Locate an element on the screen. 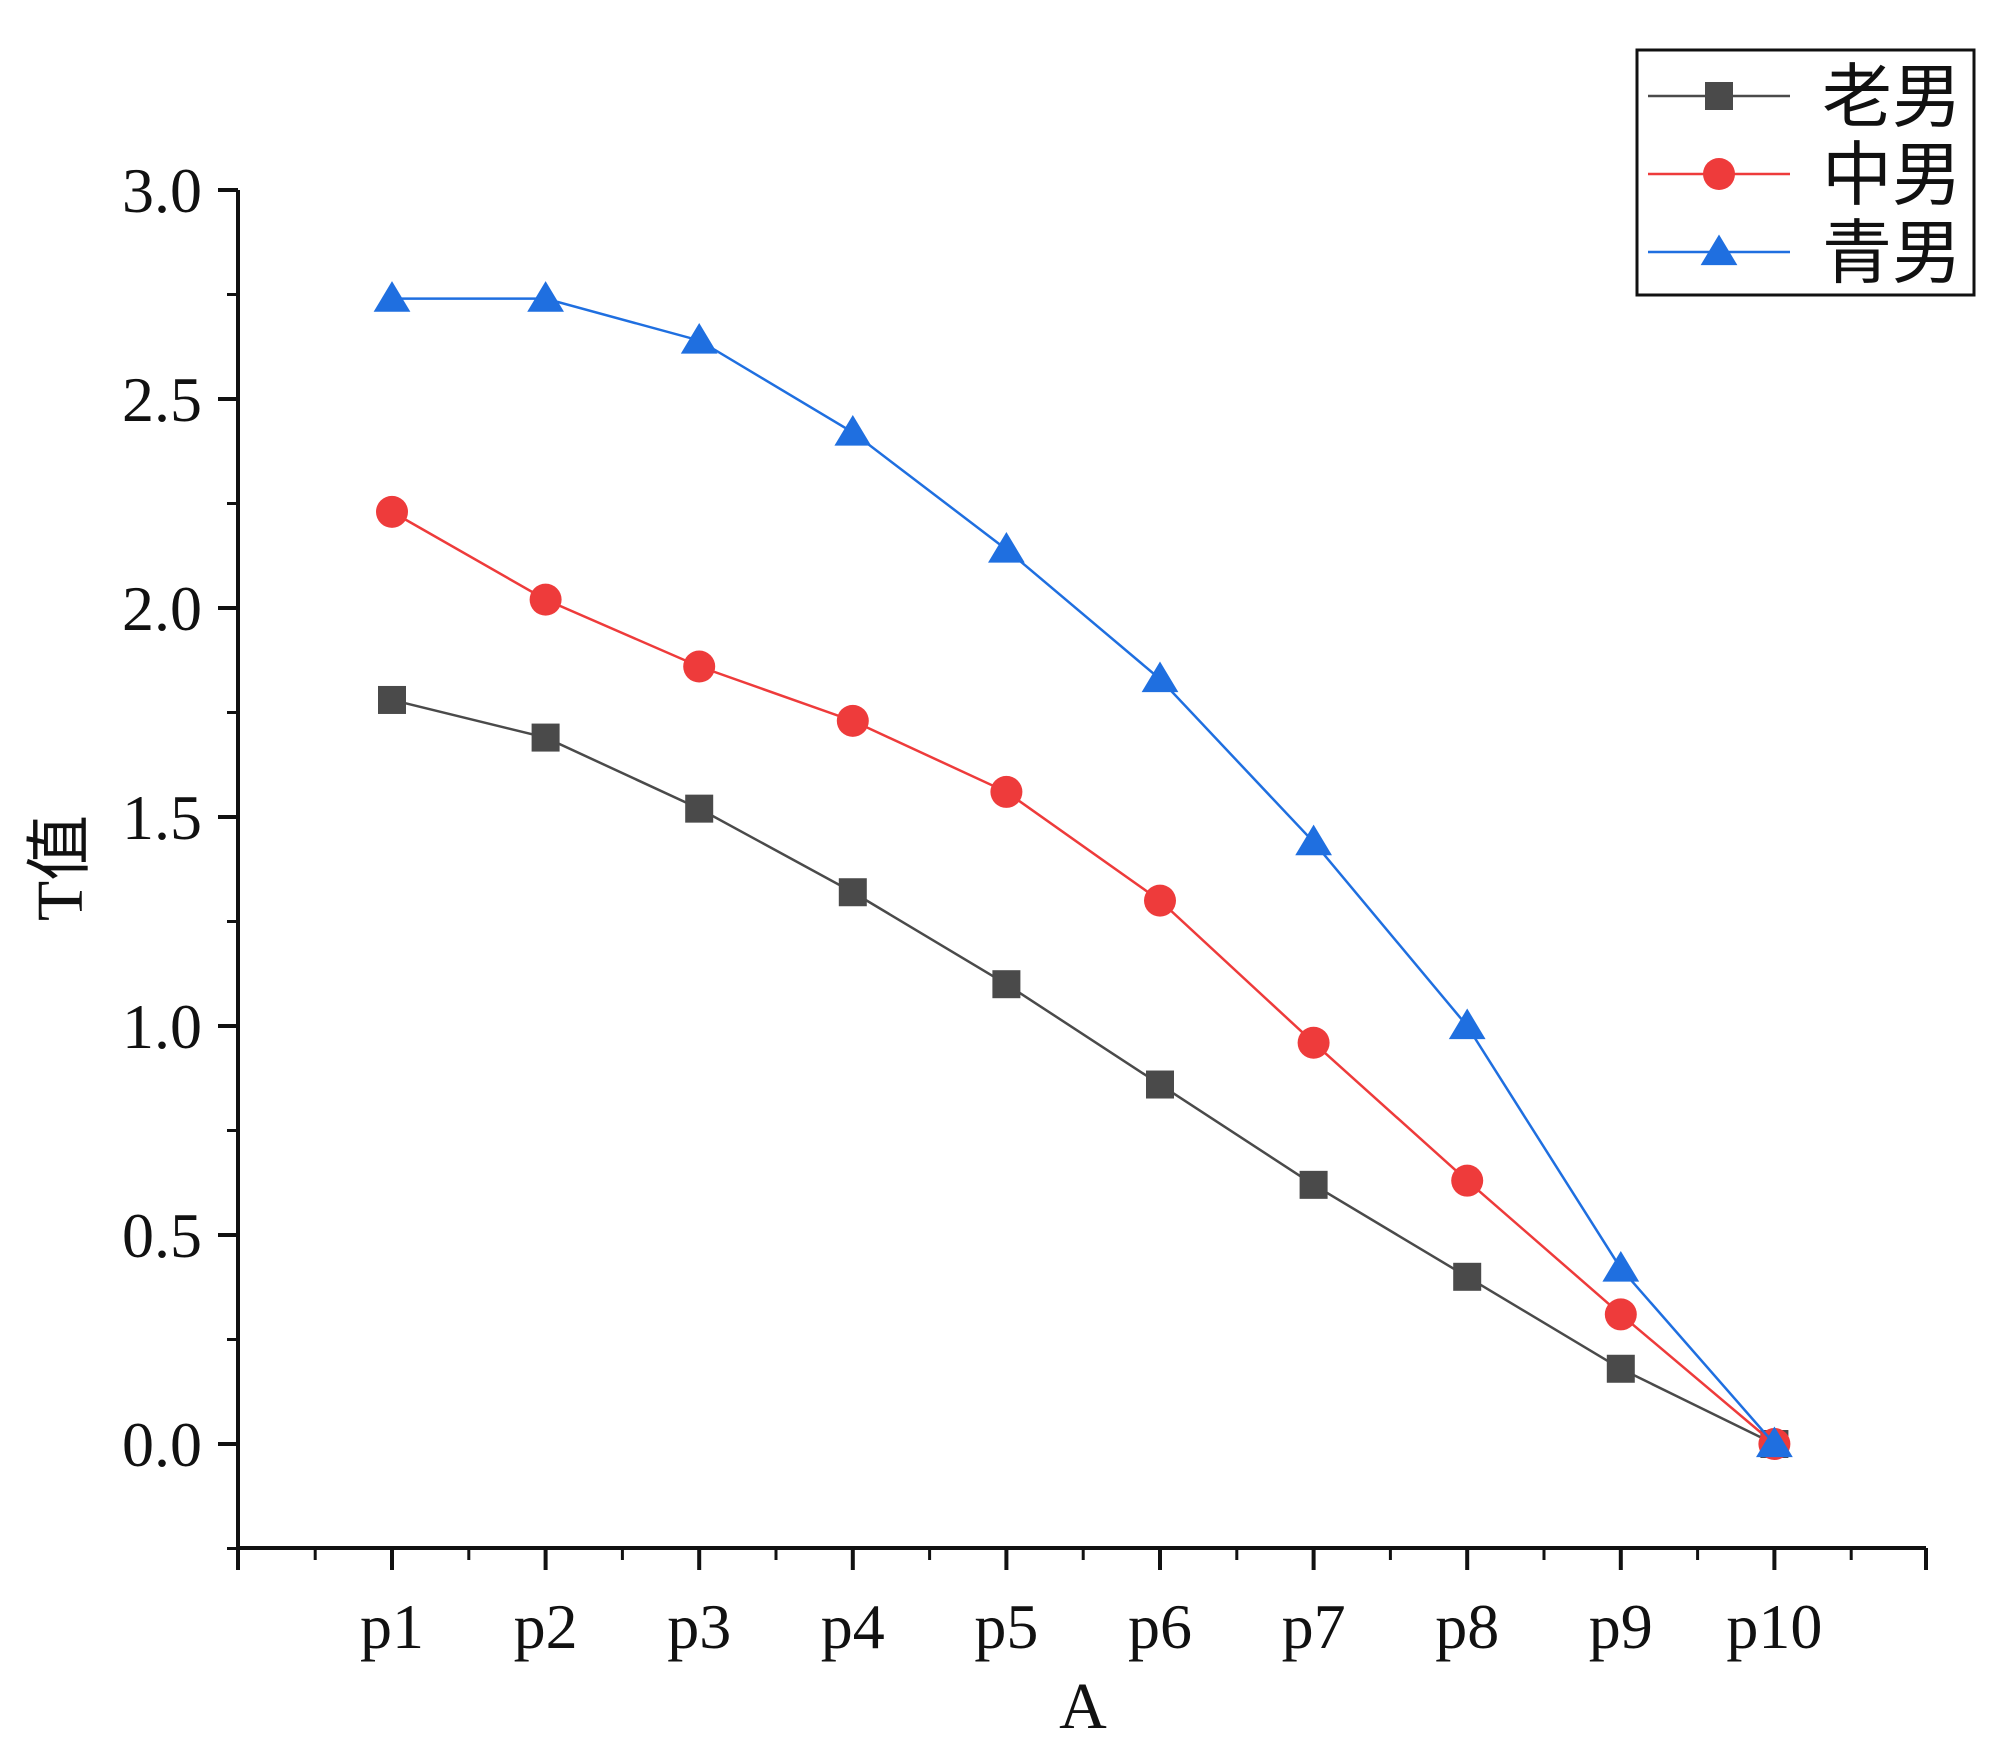 This screenshot has height=1752, width=2000. legend-box is located at coordinates (1805, 172).